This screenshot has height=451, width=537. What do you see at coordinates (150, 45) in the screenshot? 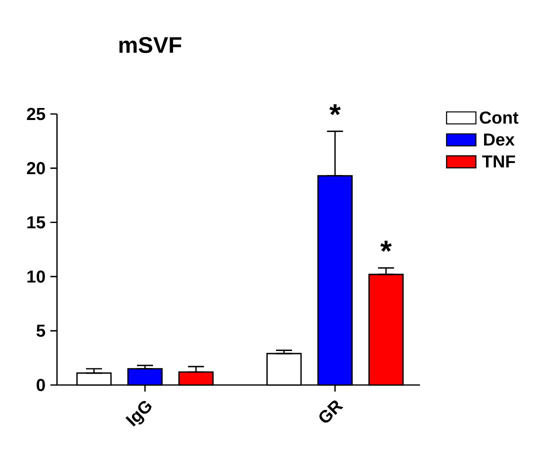
I see `chart-title: mSVF` at bounding box center [150, 45].